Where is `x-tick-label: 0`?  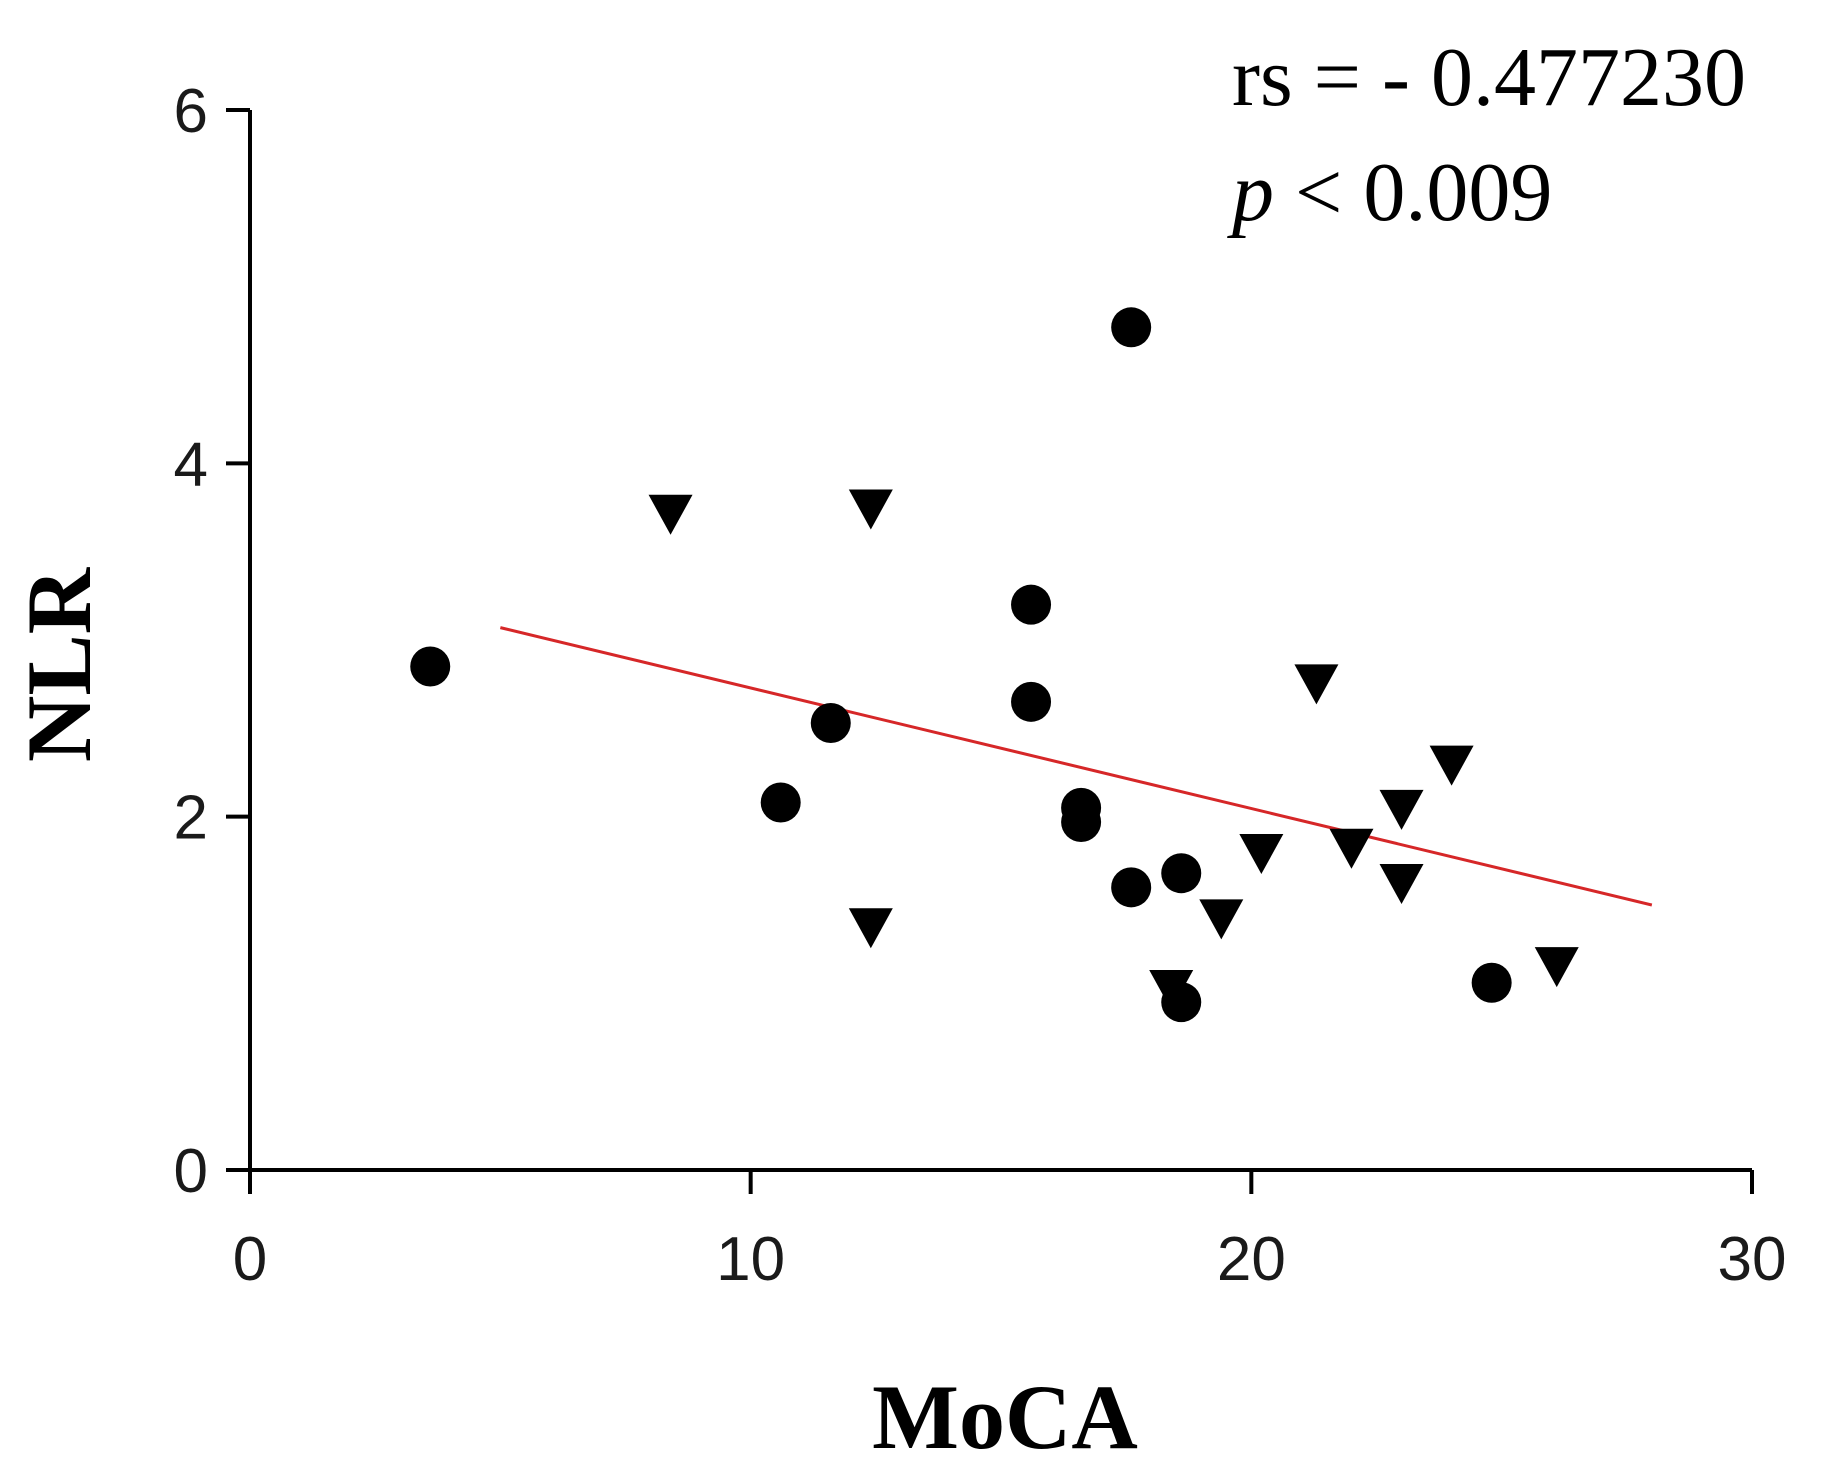 x-tick-label: 0 is located at coordinates (250, 1259).